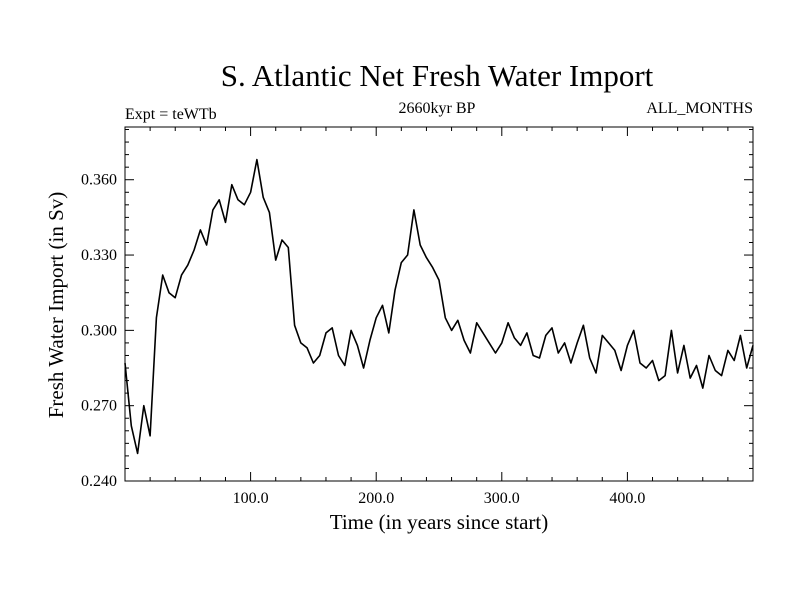 The image size is (800, 600). What do you see at coordinates (437, 75) in the screenshot?
I see `chart-title: S. Atlantic Net Fresh Water Import` at bounding box center [437, 75].